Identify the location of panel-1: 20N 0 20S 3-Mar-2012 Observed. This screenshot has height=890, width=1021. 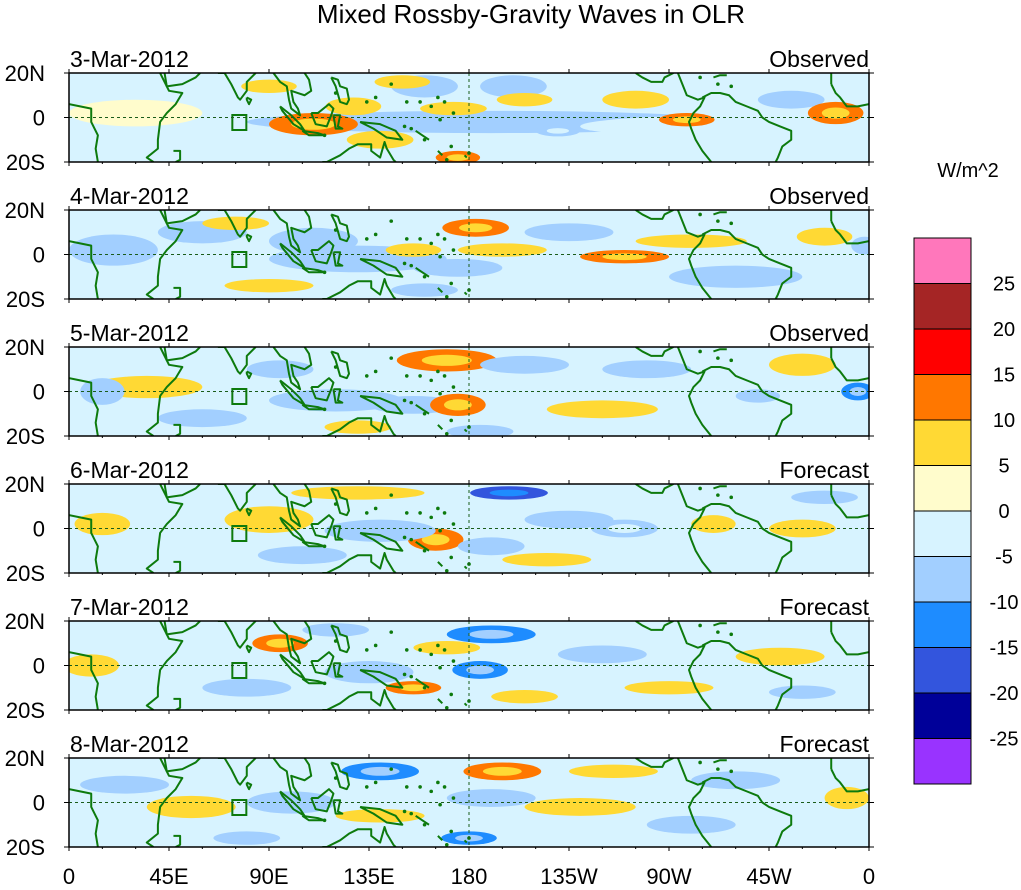
(439, 110).